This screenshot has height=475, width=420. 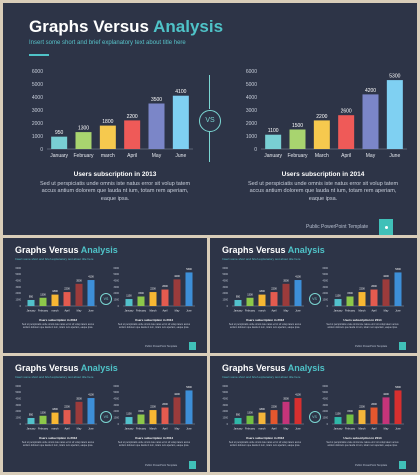 I want to click on bar-value-label: 4100, so click(x=298, y=277).